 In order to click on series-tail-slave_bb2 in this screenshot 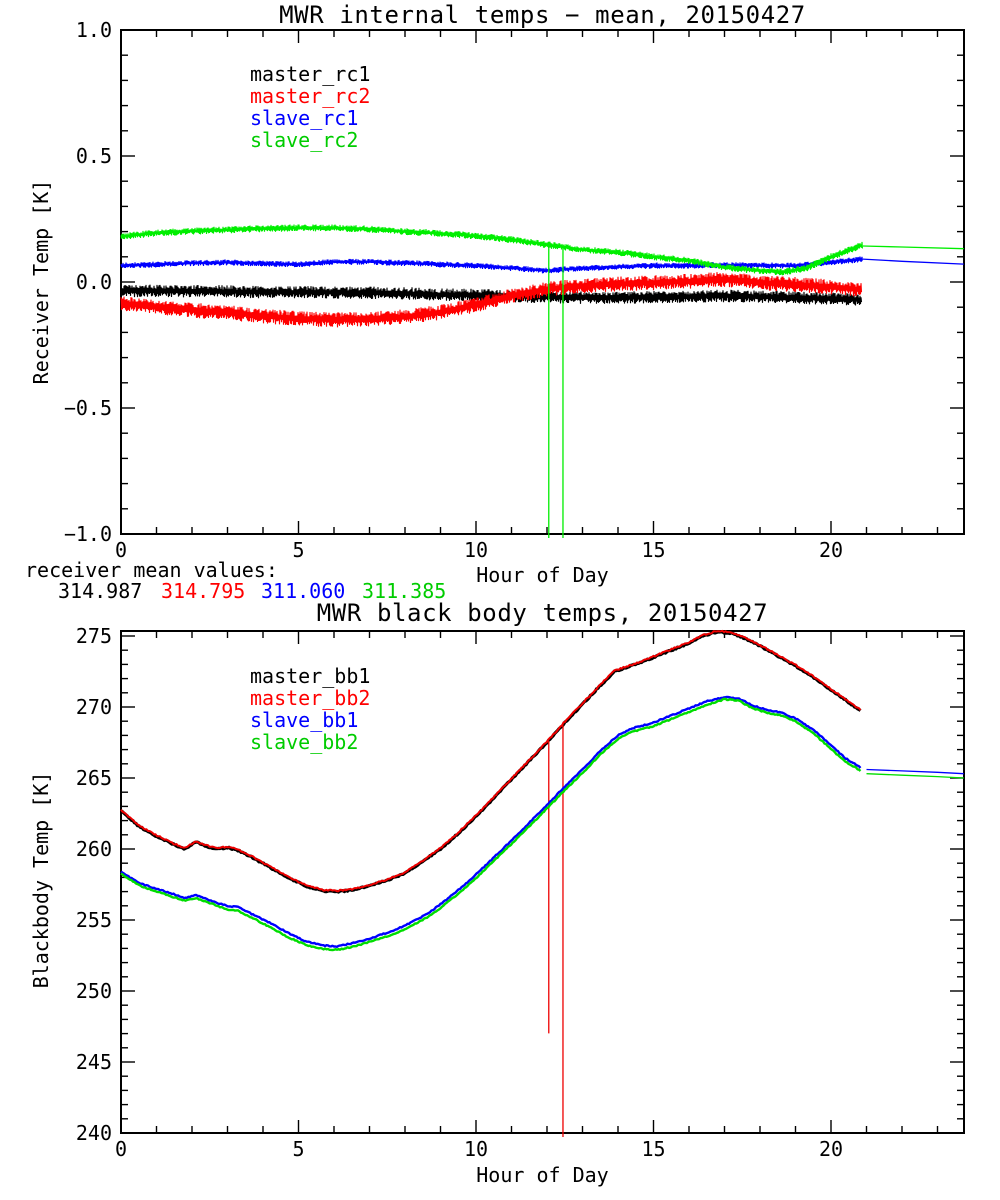, I will do `click(915, 776)`.